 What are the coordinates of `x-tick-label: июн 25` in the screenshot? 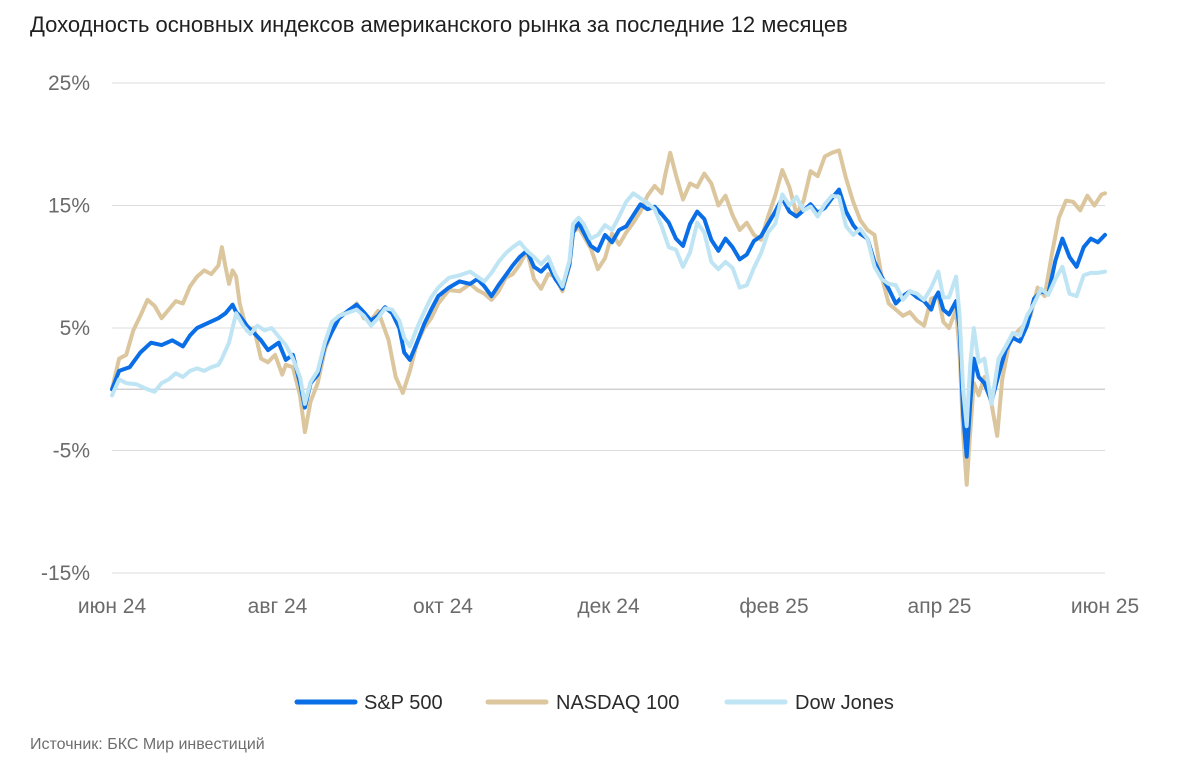 It's located at (1105, 606).